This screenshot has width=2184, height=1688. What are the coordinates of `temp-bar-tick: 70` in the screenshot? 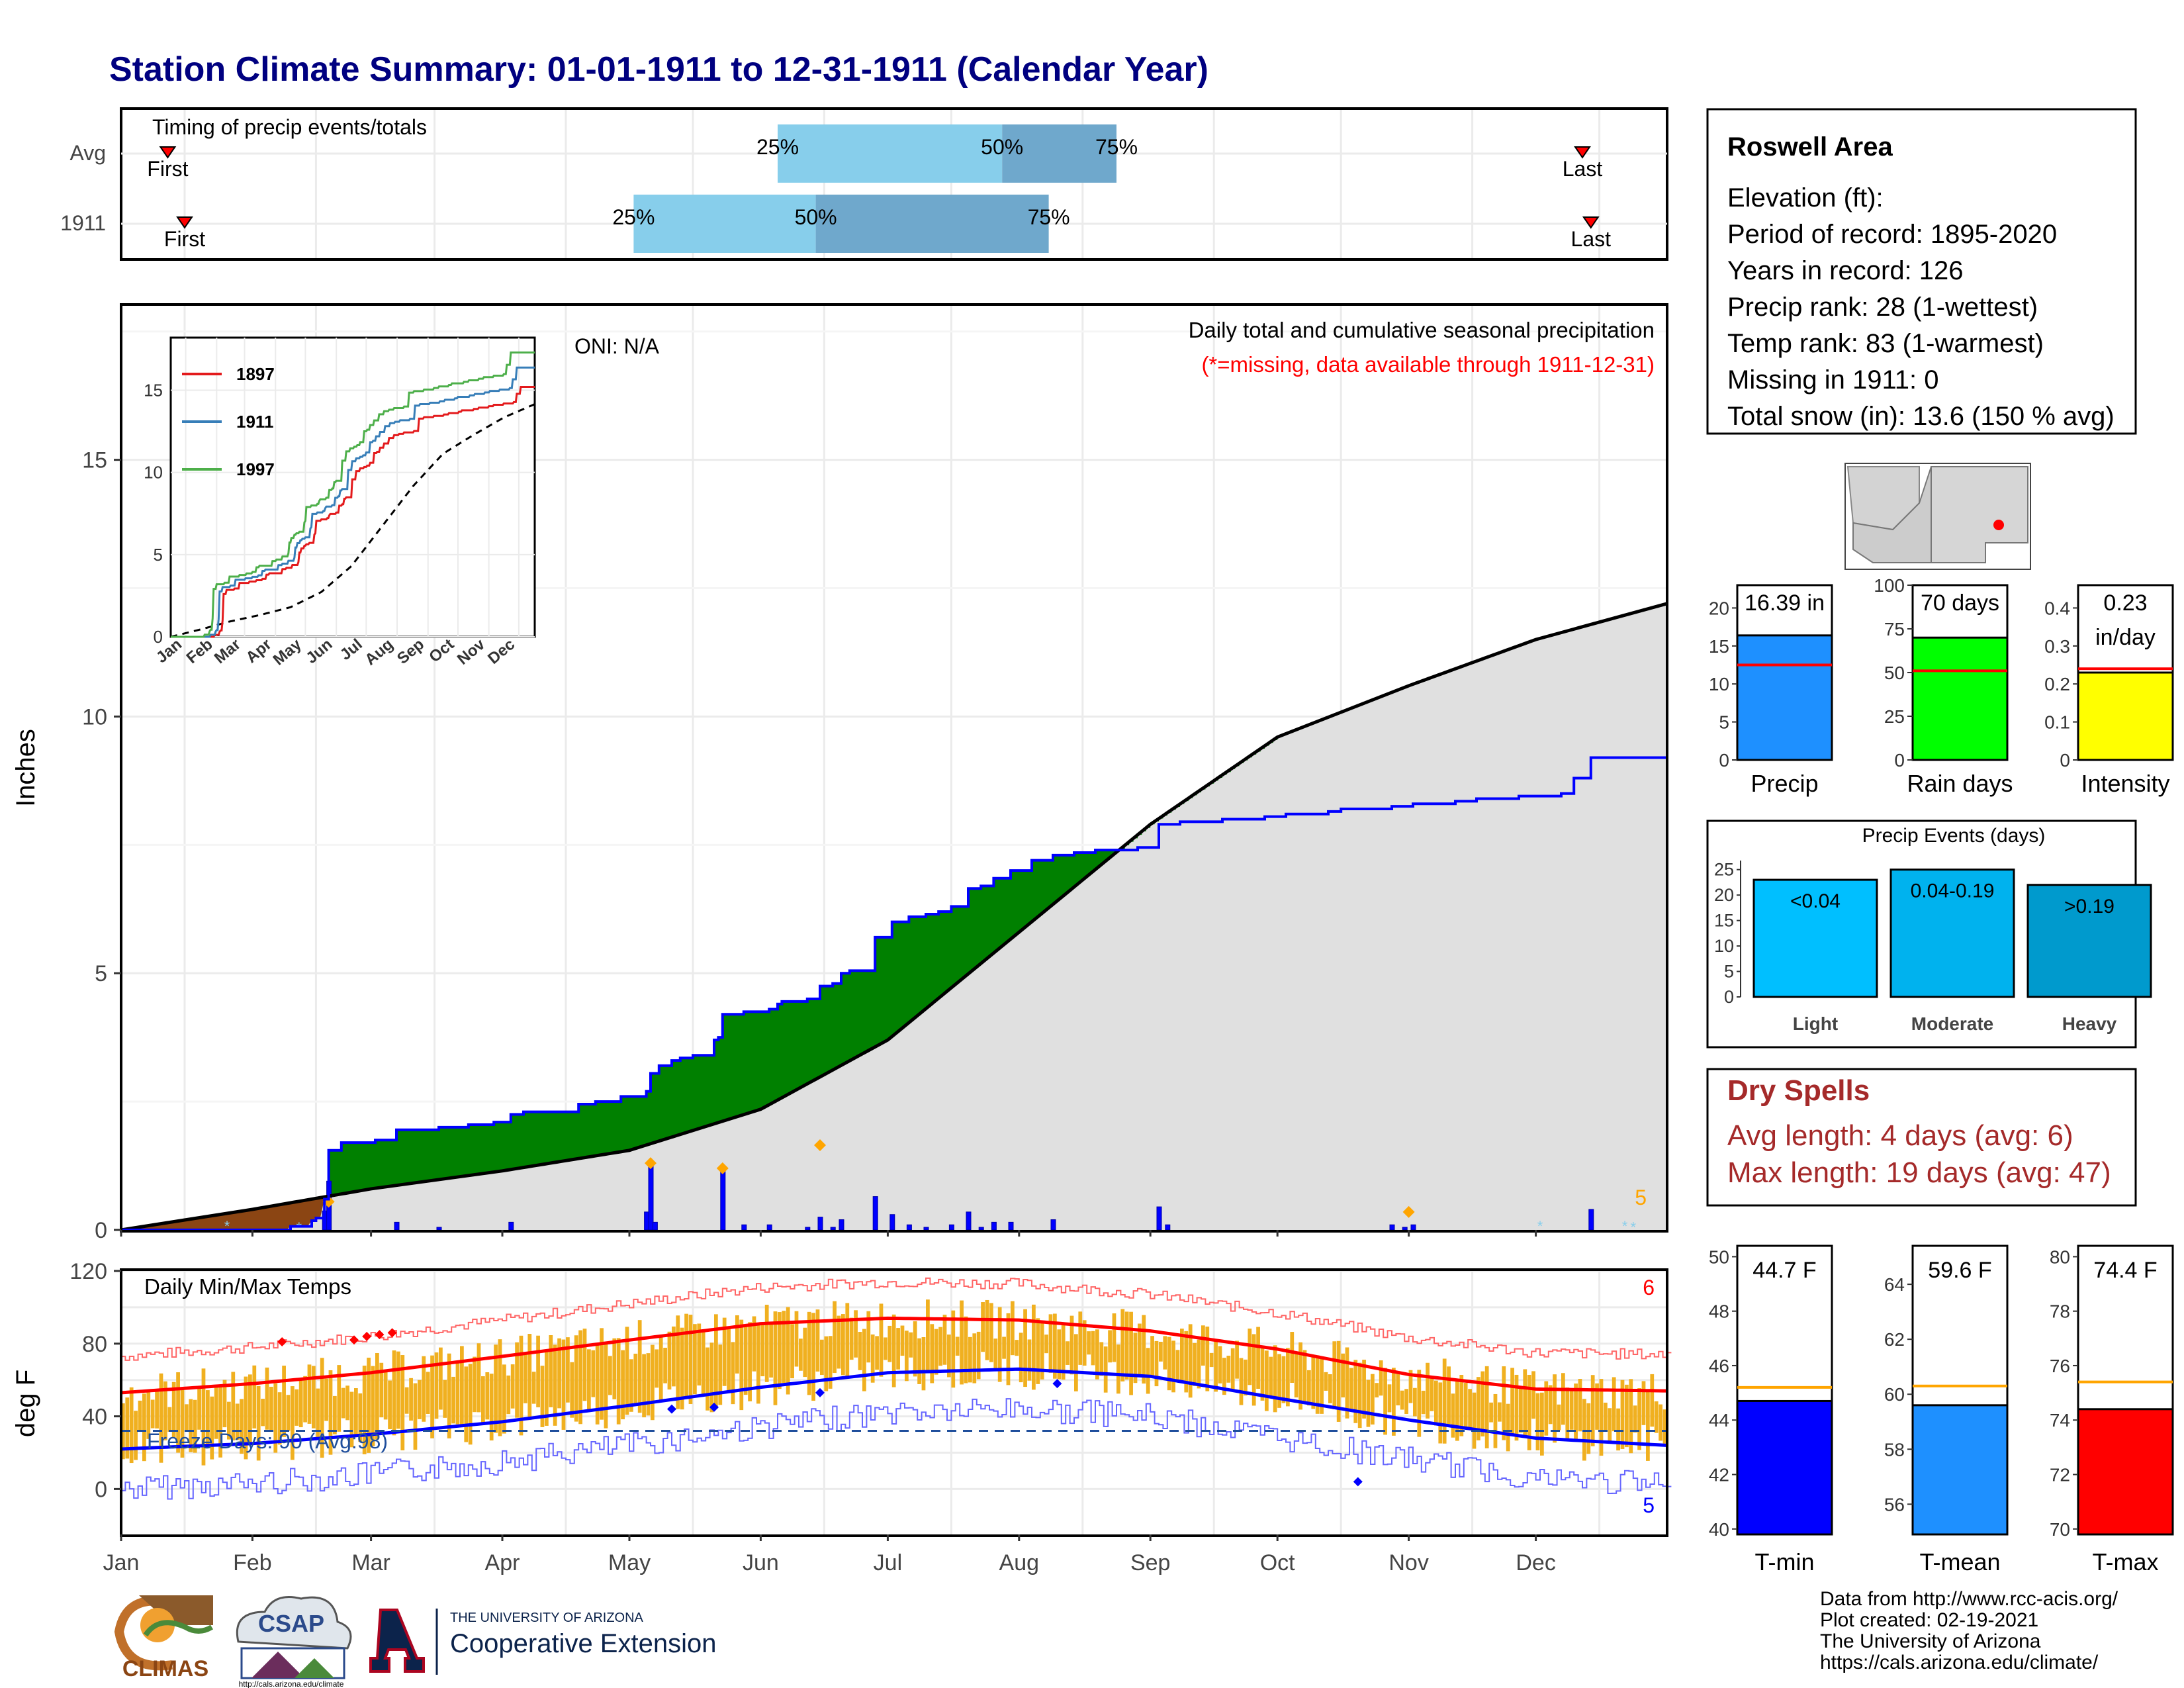 It's located at (2060, 1529).